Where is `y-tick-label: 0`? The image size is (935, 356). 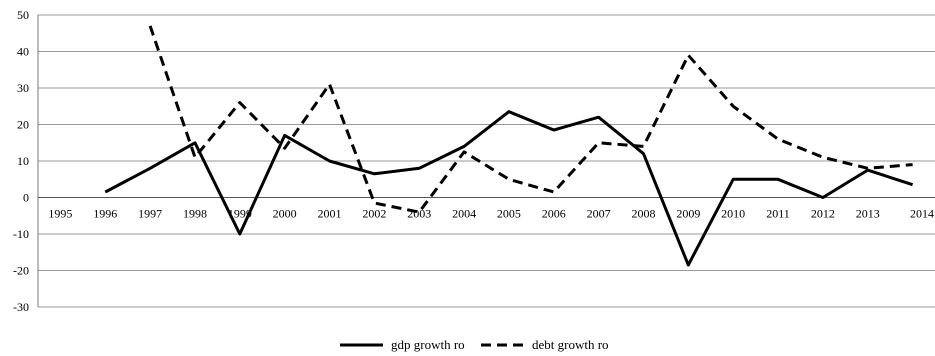
y-tick-label: 0 is located at coordinates (26, 198).